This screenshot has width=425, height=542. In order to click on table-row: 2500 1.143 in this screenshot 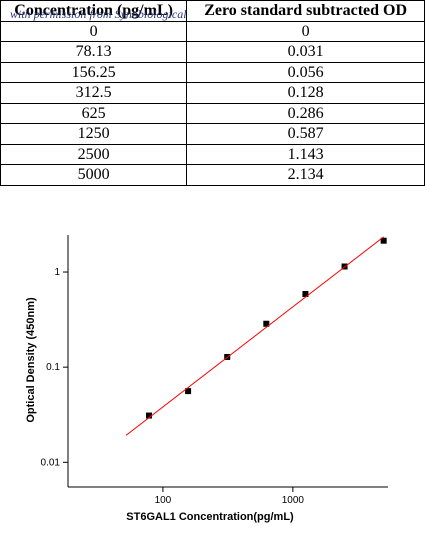, I will do `click(212, 154)`.